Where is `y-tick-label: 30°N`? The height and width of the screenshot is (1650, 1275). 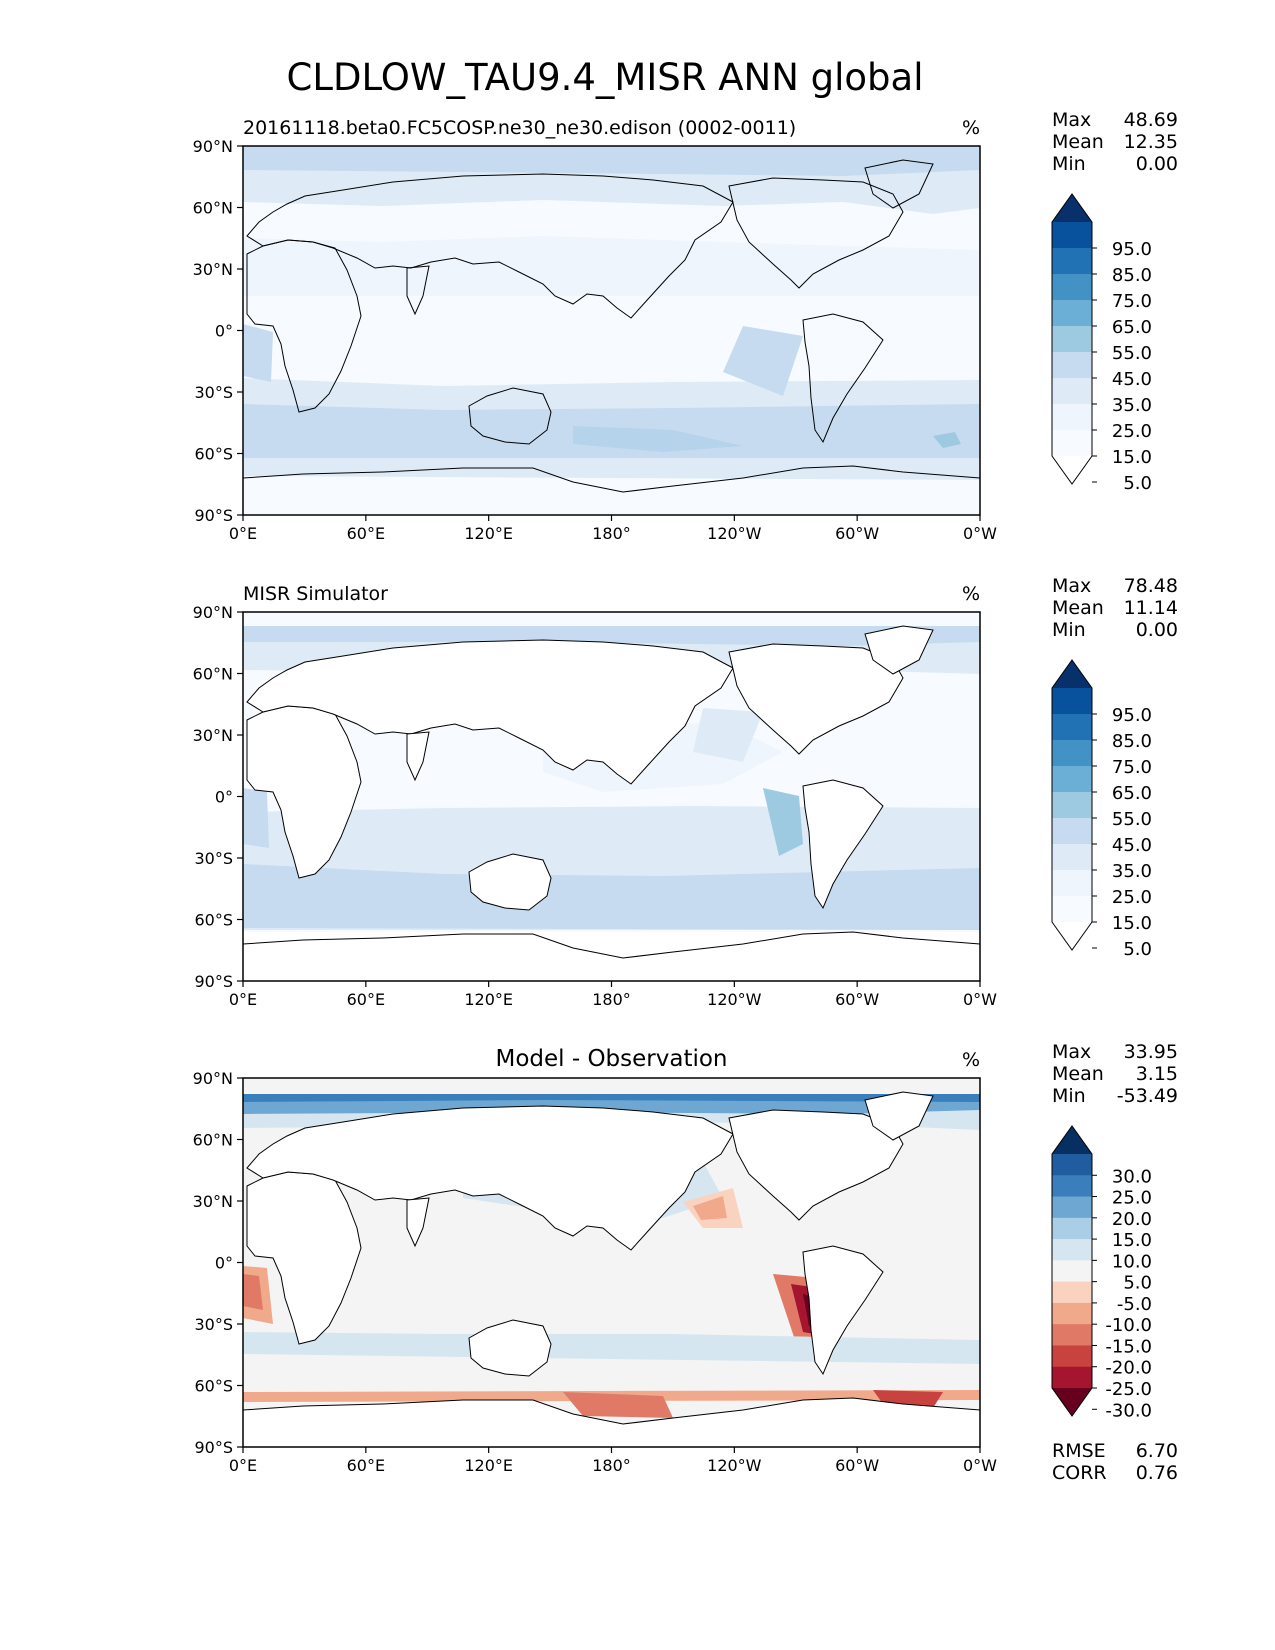 y-tick-label: 30°N is located at coordinates (213, 1201).